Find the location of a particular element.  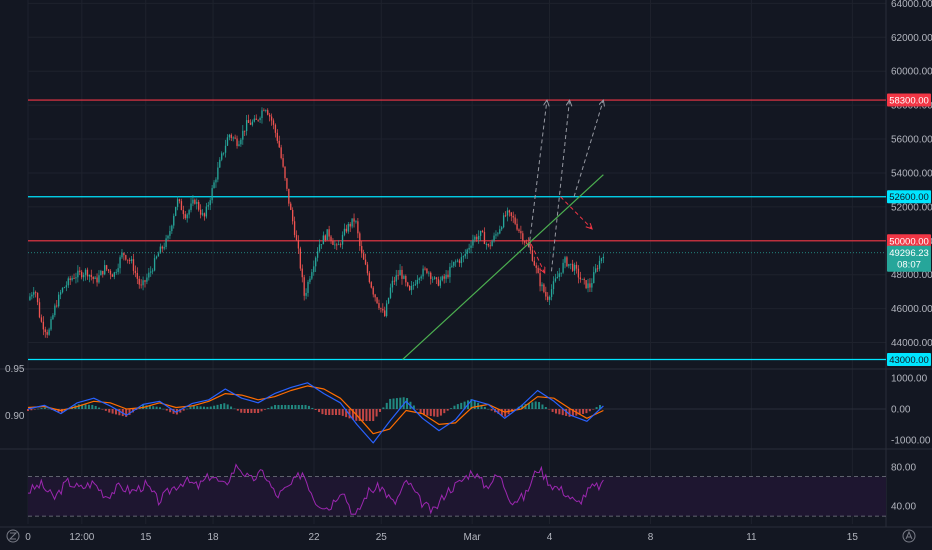

macd-left-label: 0.95 is located at coordinates (15, 369).